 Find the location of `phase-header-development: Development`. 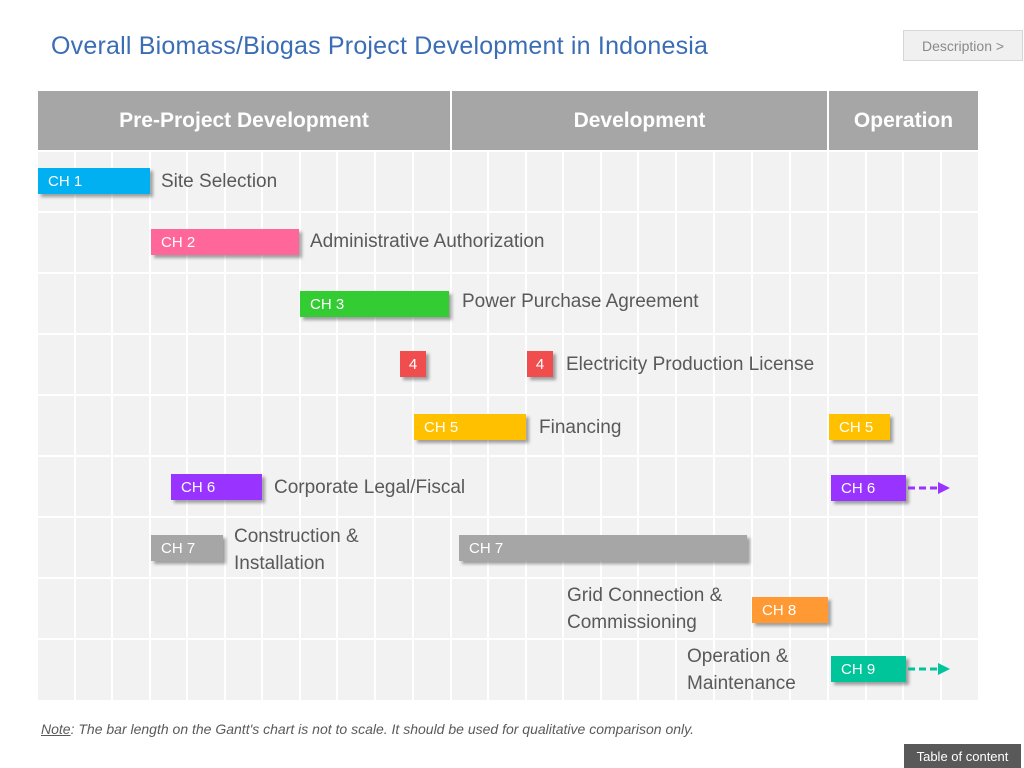

phase-header-development: Development is located at coordinates (639, 120).